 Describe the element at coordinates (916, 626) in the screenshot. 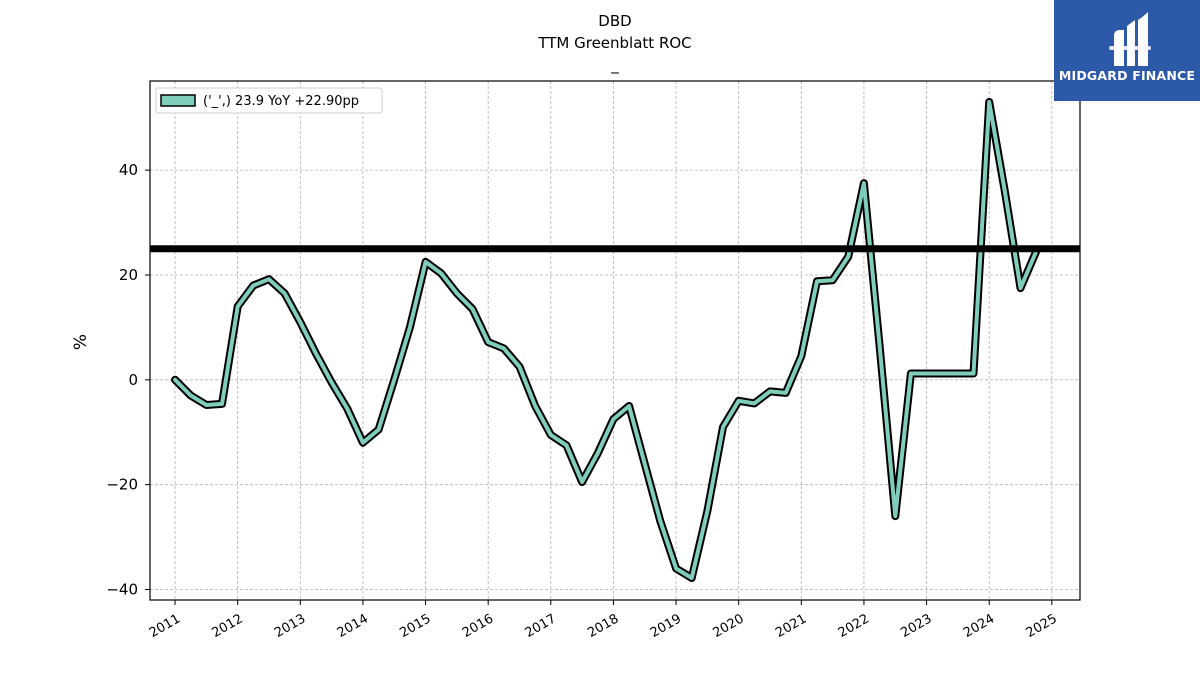

I see `x-tick-label: 2023` at that location.